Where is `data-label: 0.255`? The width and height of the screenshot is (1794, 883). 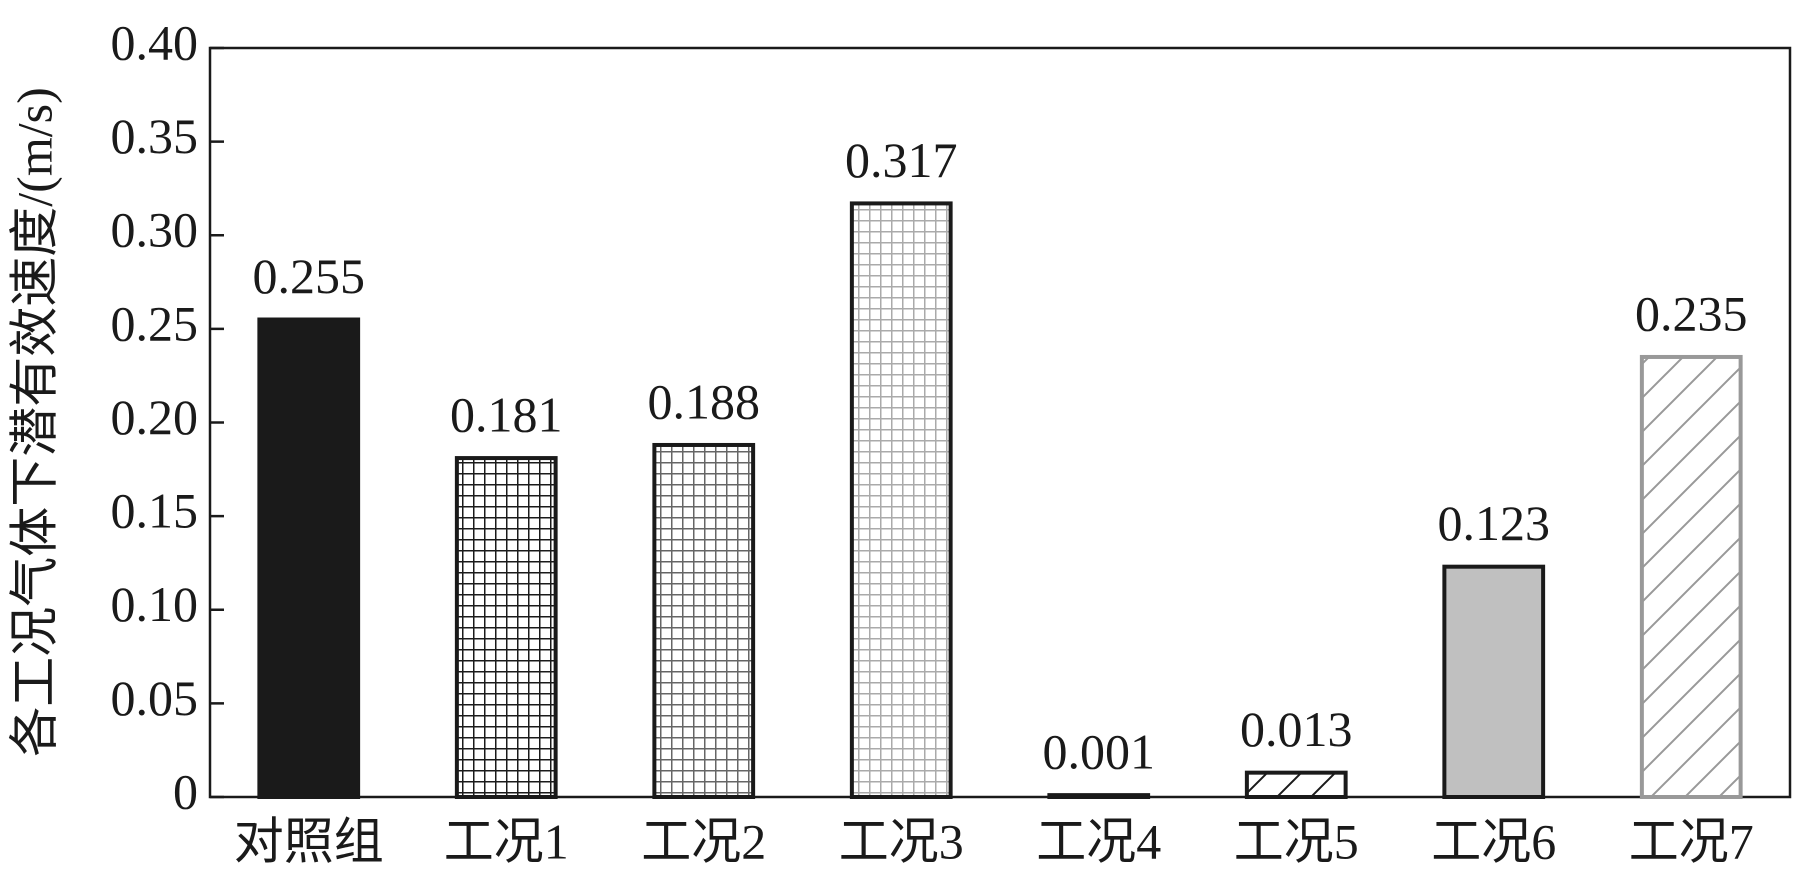
data-label: 0.255 is located at coordinates (309, 276).